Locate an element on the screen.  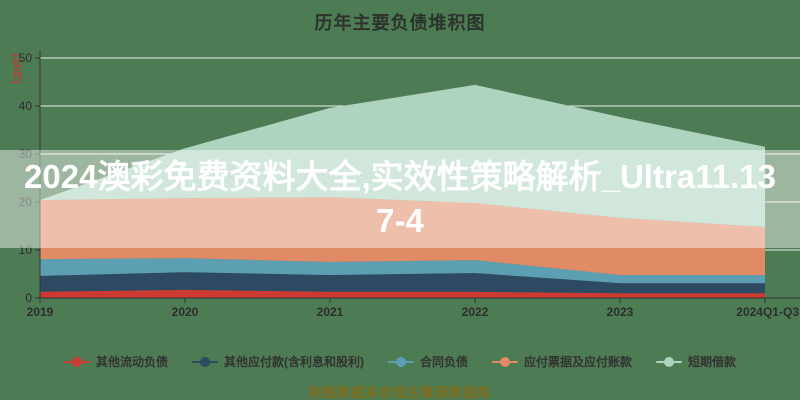
y-tick-label: 40 is located at coordinates (26, 106).